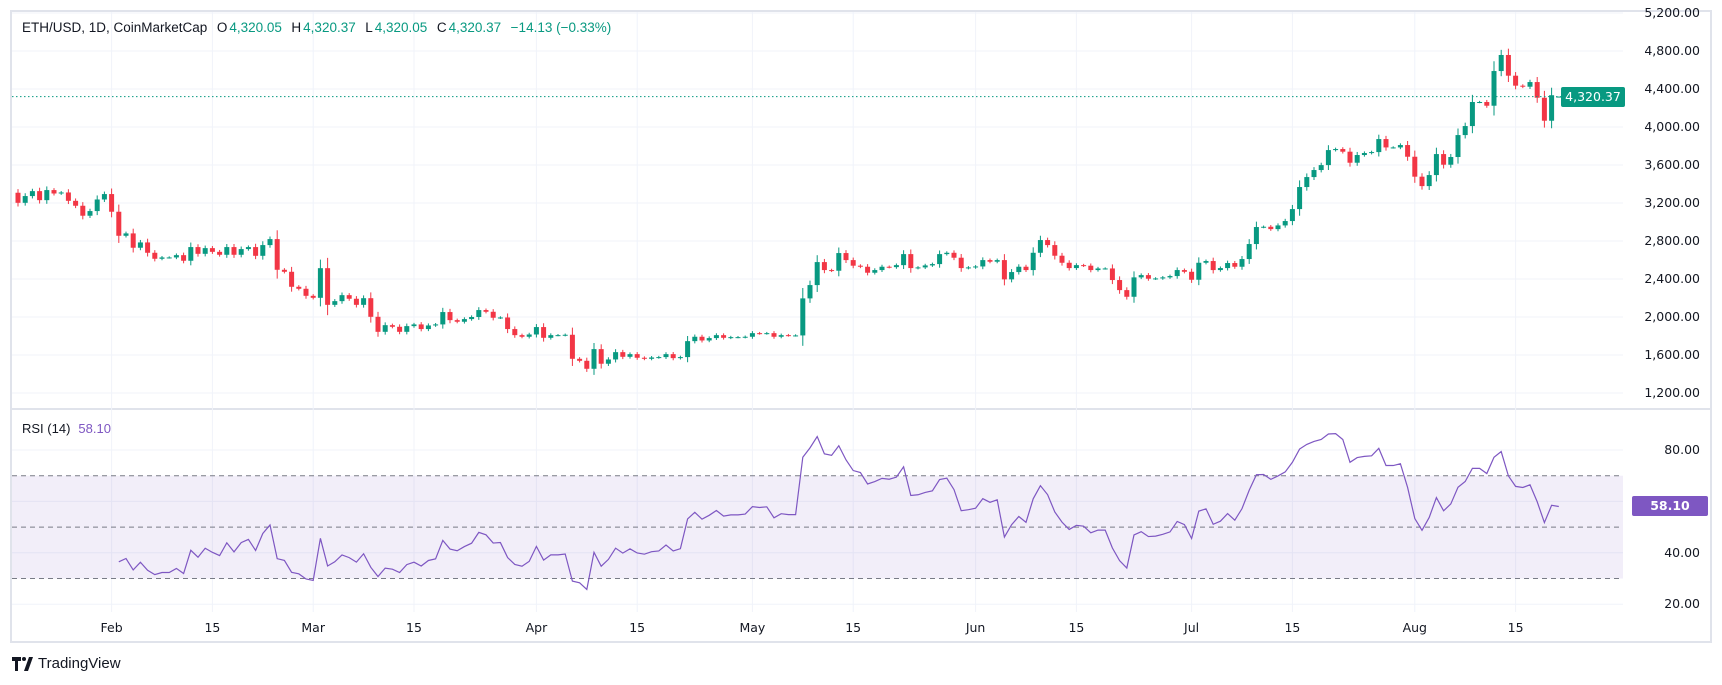  Describe the element at coordinates (115, 27) in the screenshot. I see `symbol-title: ETH/USD, 1D, CoinMarketCap` at that location.